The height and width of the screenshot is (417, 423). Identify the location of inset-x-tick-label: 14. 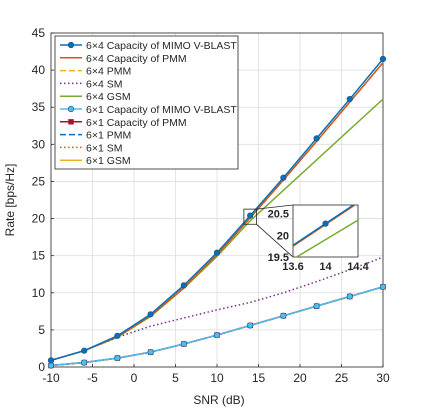
(325, 267).